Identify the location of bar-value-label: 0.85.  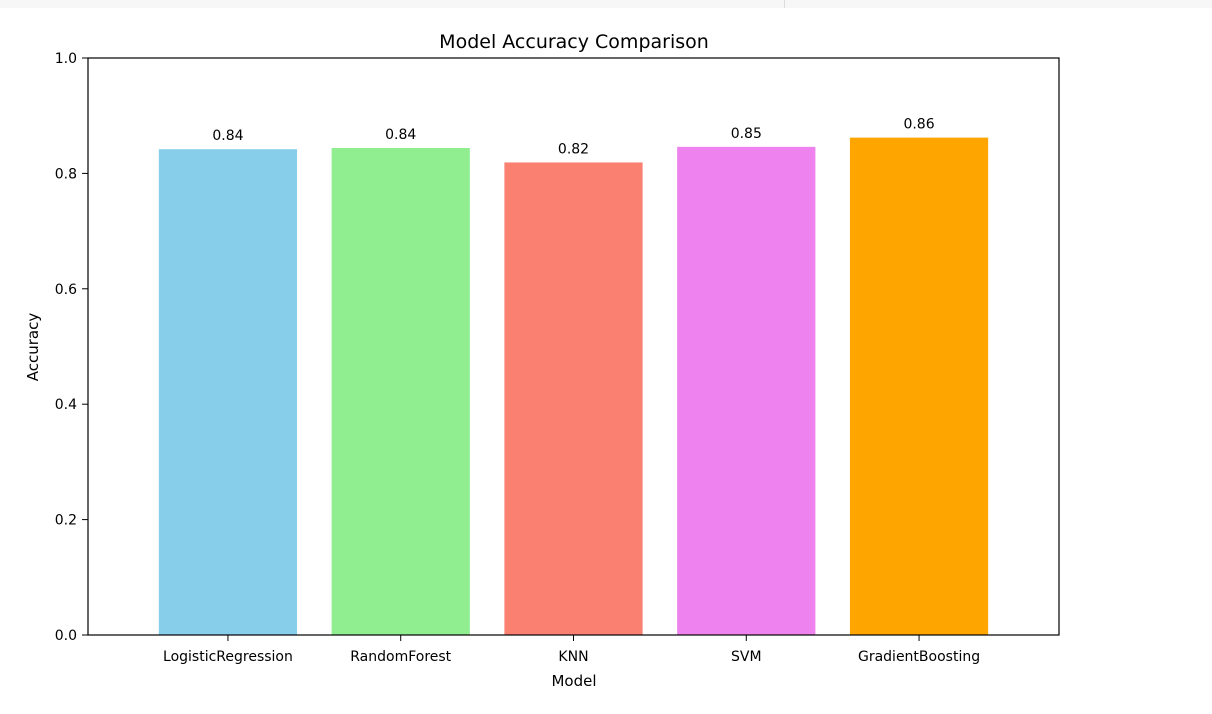
(746, 134).